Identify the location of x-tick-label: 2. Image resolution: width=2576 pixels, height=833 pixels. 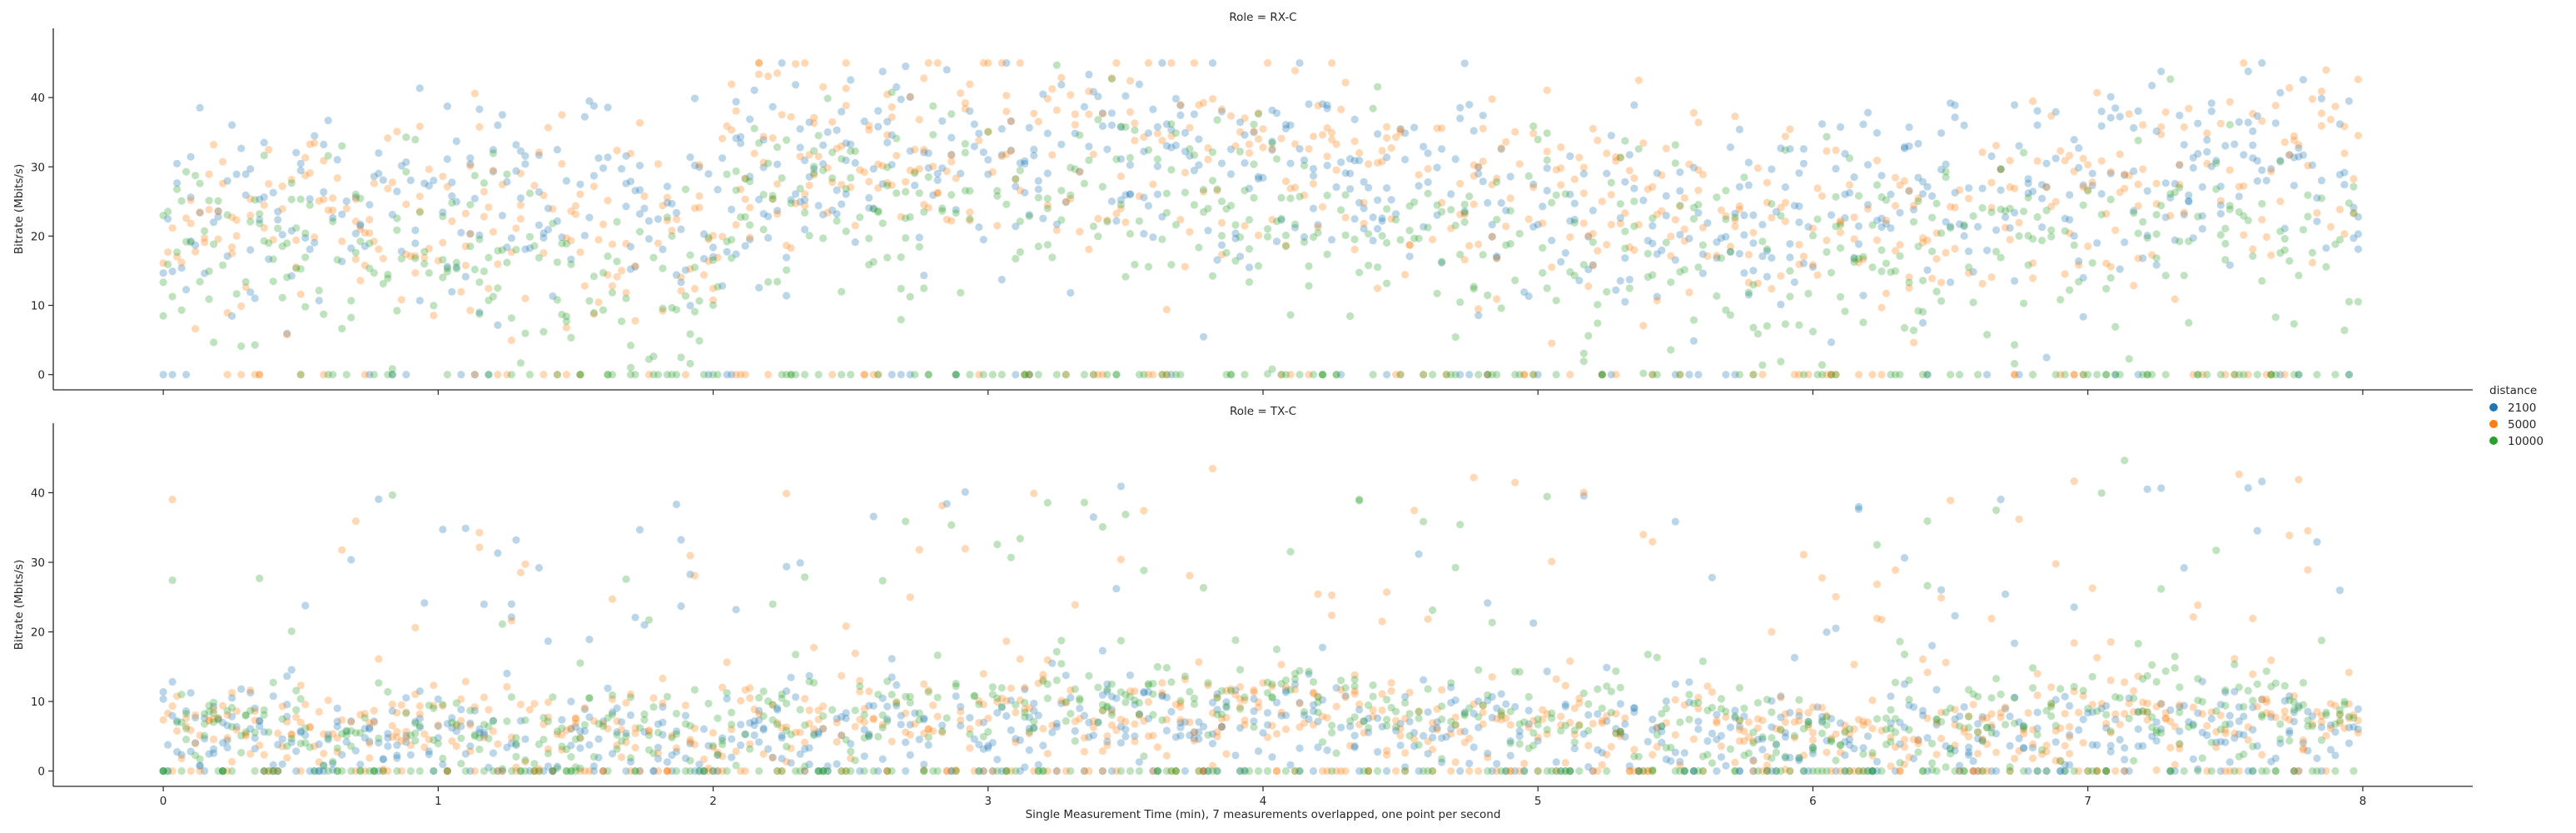
(713, 801).